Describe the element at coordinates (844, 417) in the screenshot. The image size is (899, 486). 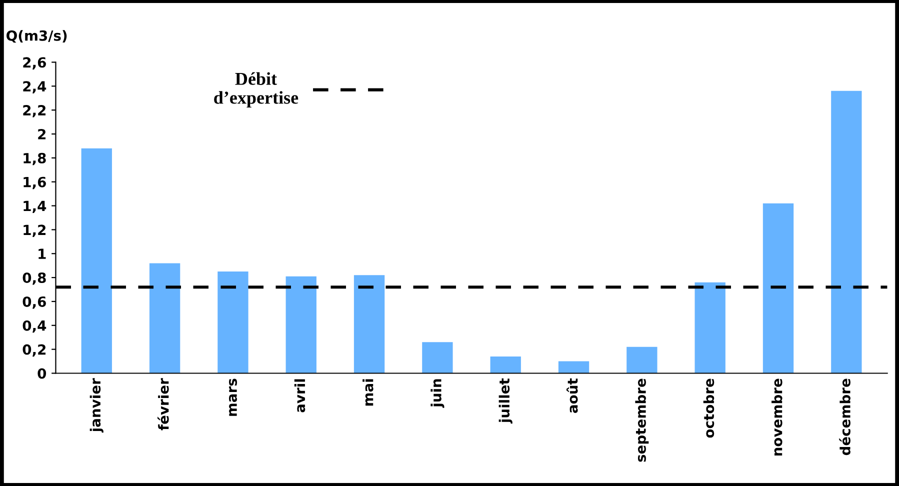
I see `x-tick-label: décembre` at that location.